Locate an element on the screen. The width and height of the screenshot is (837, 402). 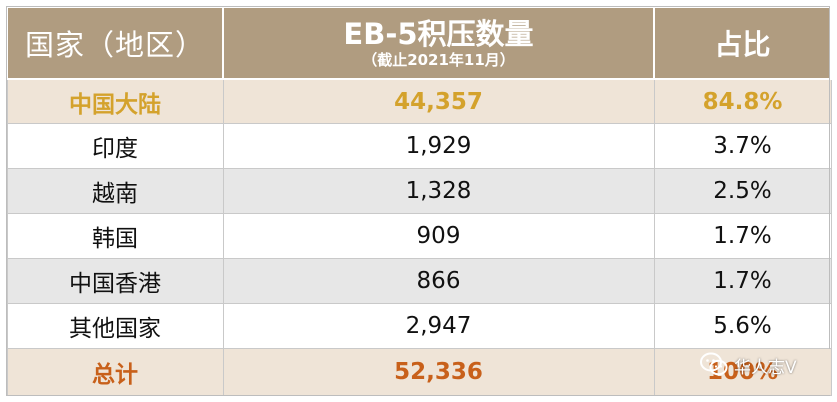
ratio-cell: 3.7% is located at coordinates (742, 146).